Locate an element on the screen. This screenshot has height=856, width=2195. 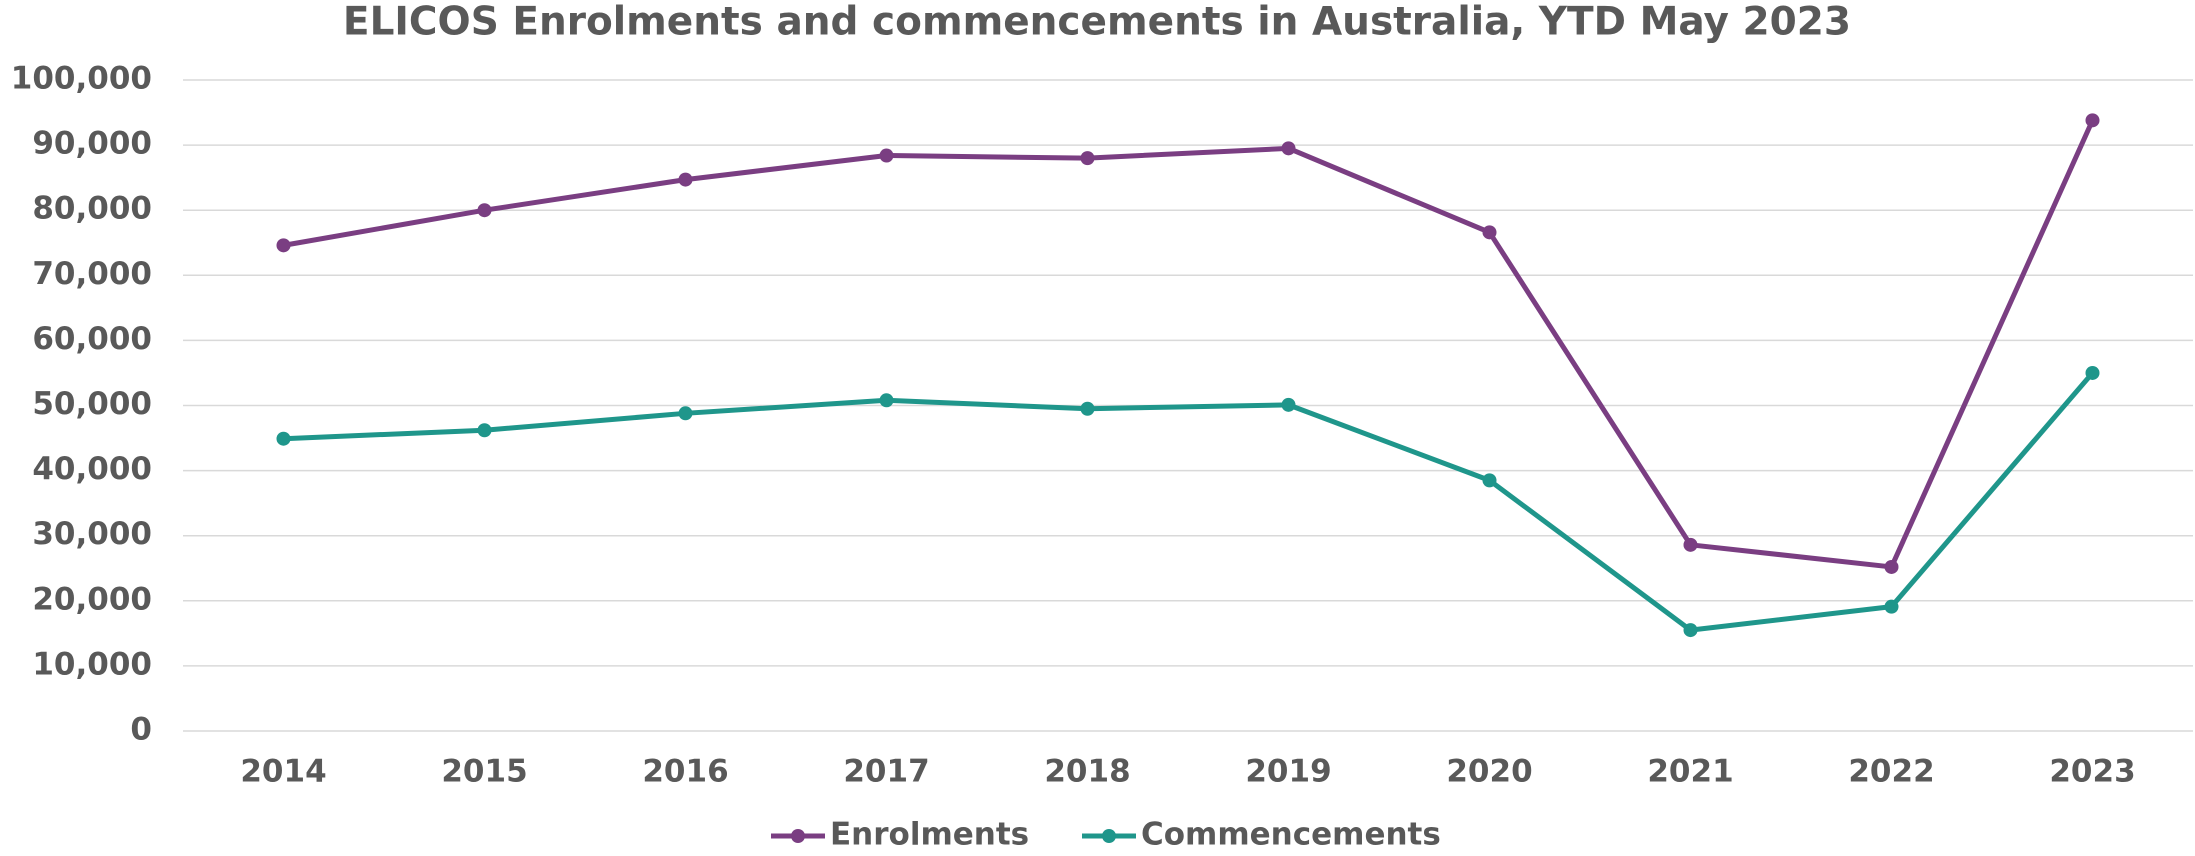
x-tick-label: 2022 is located at coordinates (1891, 772).